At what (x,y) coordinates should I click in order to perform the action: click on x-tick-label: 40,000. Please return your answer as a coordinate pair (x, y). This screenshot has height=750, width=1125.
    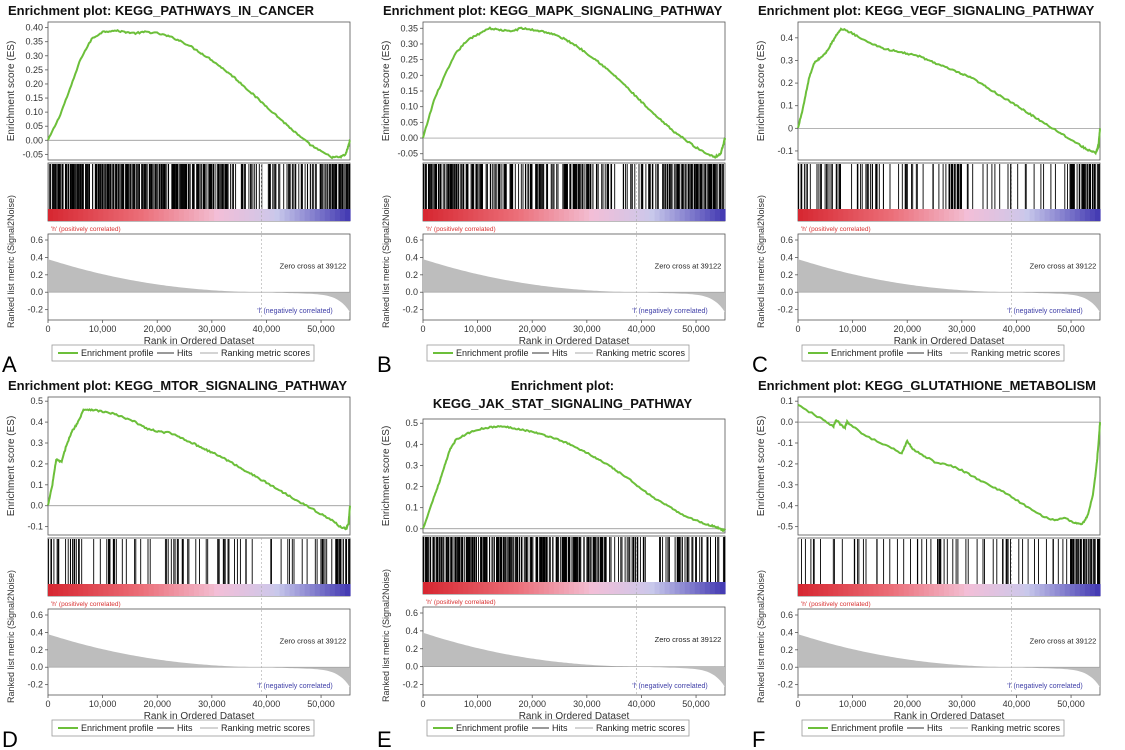
    Looking at the image, I should click on (267, 704).